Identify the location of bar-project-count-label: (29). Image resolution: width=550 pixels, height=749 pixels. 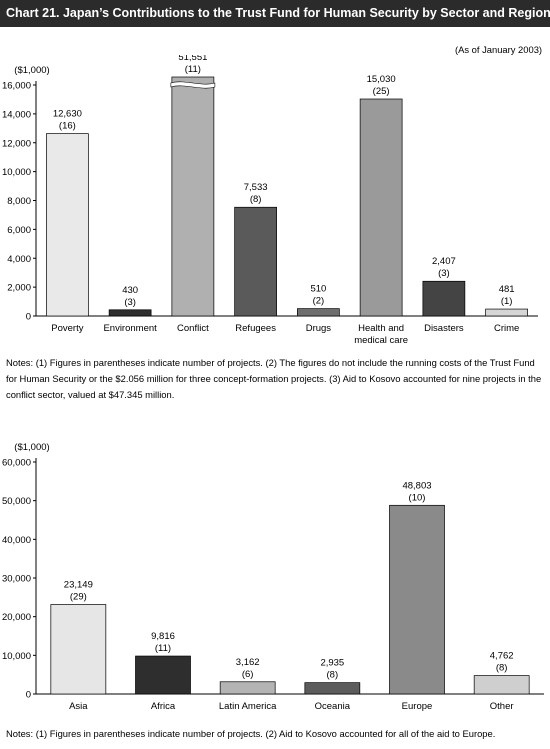
(78, 596).